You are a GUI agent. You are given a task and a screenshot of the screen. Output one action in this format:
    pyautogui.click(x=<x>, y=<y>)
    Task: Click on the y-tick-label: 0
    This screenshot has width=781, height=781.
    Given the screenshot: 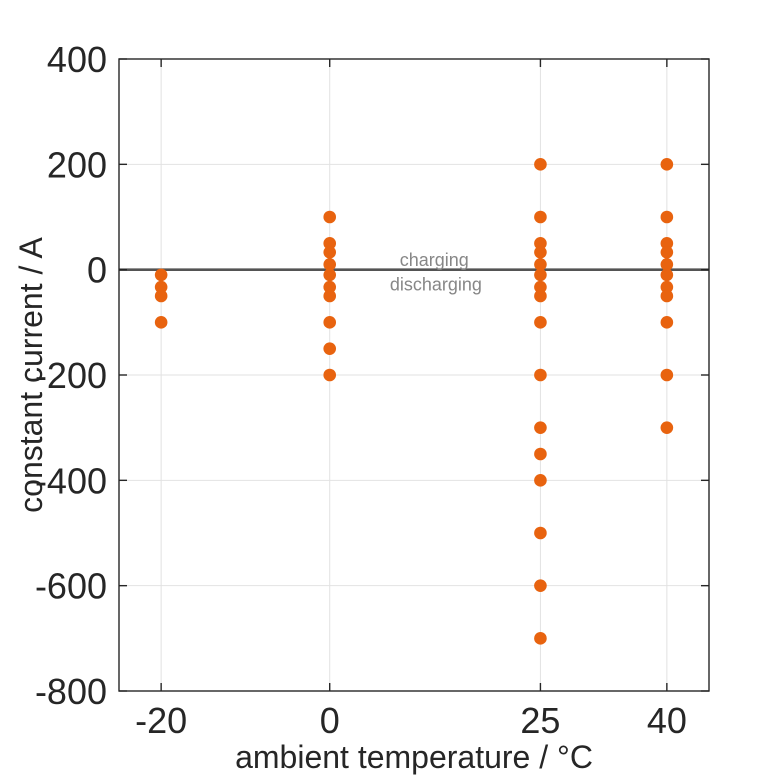 What is the action you would take?
    pyautogui.click(x=97, y=270)
    